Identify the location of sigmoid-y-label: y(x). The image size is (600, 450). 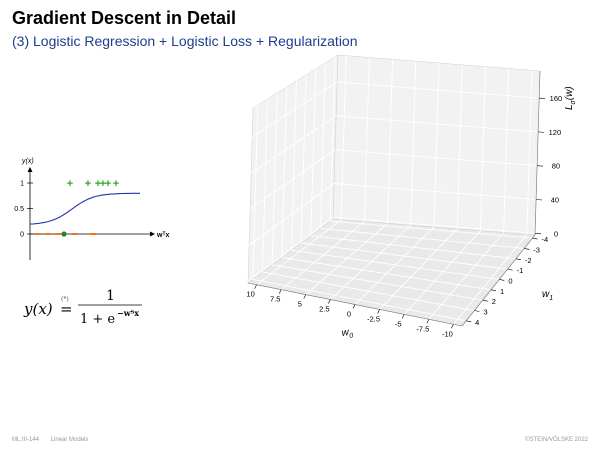
(27, 161).